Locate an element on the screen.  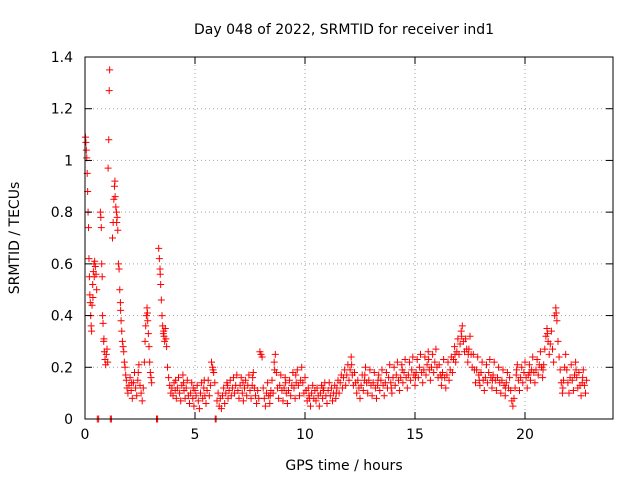
y-tick-label: 1 is located at coordinates (68, 161).